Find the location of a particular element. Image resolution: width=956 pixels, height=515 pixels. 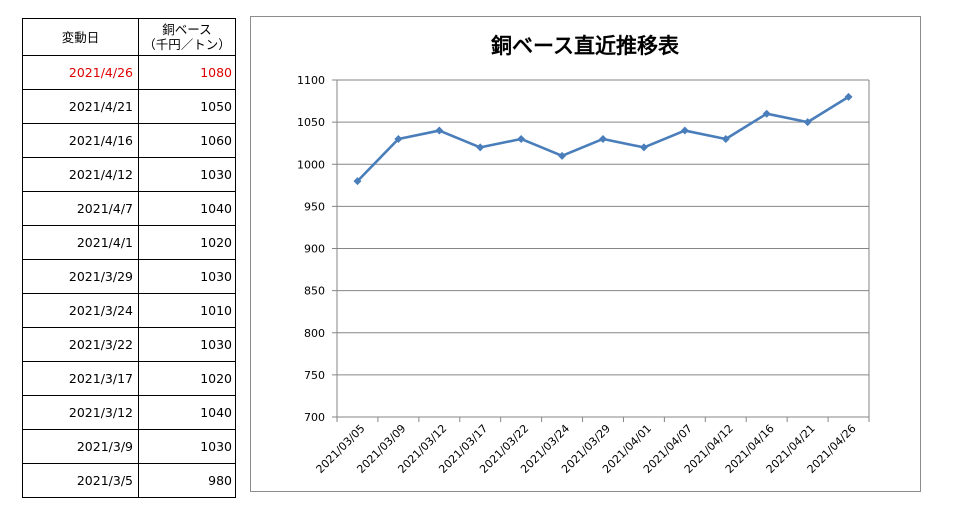

row-date: 2021/4/7 is located at coordinates (80, 208).